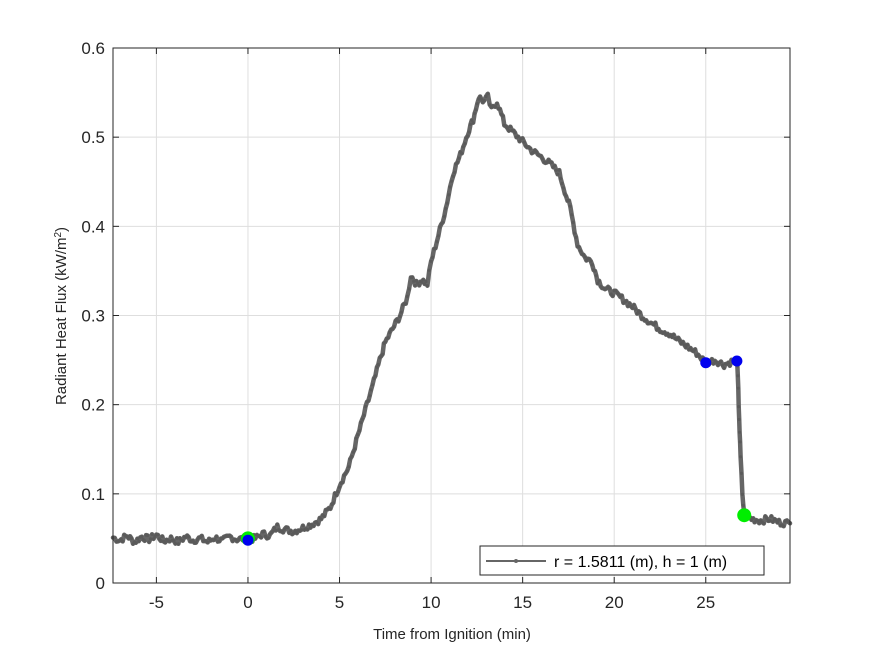  I want to click on y-tick-label: 0, so click(100, 583).